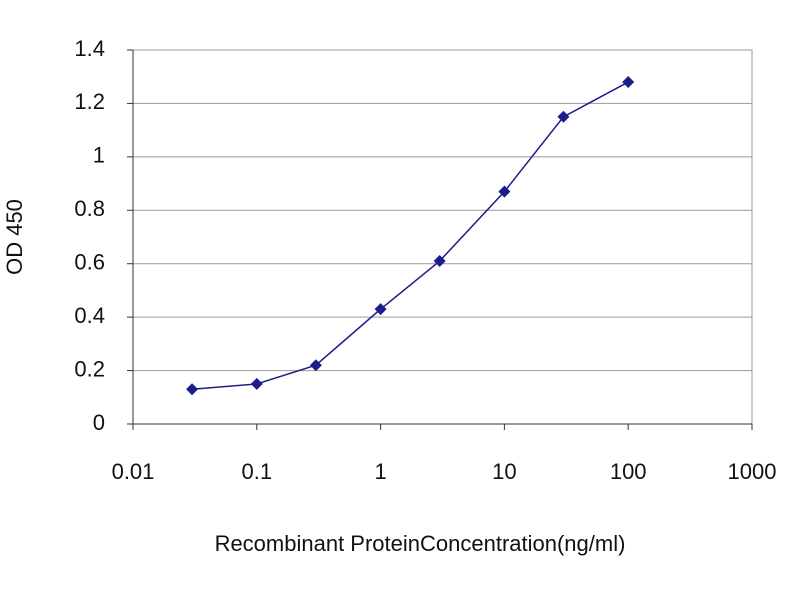  I want to click on y-tick-label: 0.2, so click(89, 368).